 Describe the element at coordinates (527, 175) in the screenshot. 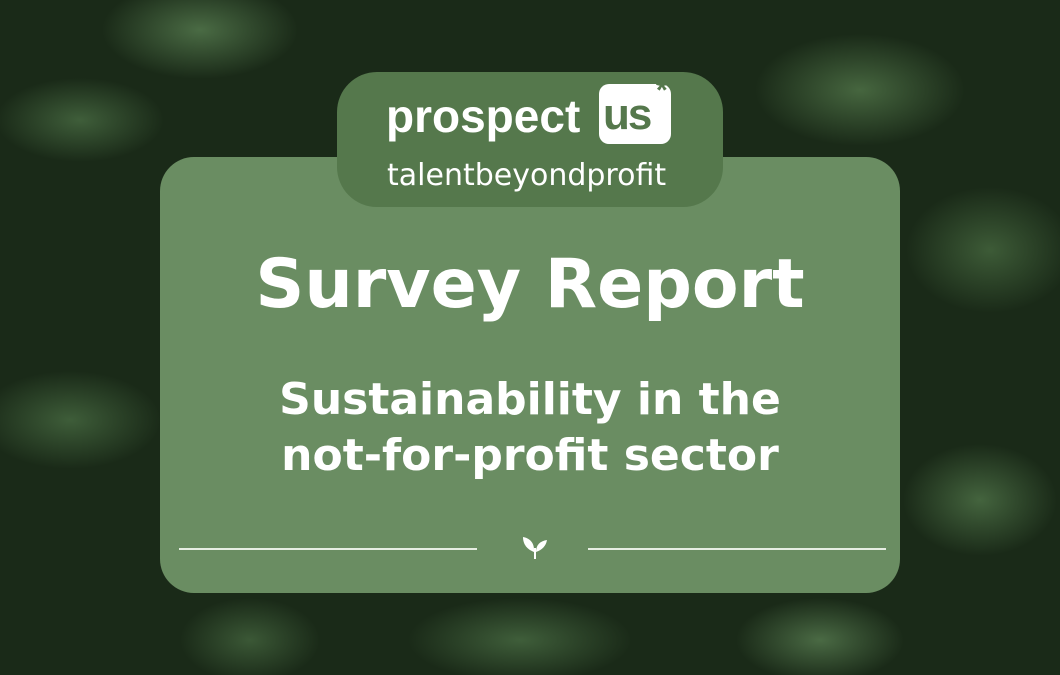

I see `logo-tagline: talentbeyondprofit` at that location.